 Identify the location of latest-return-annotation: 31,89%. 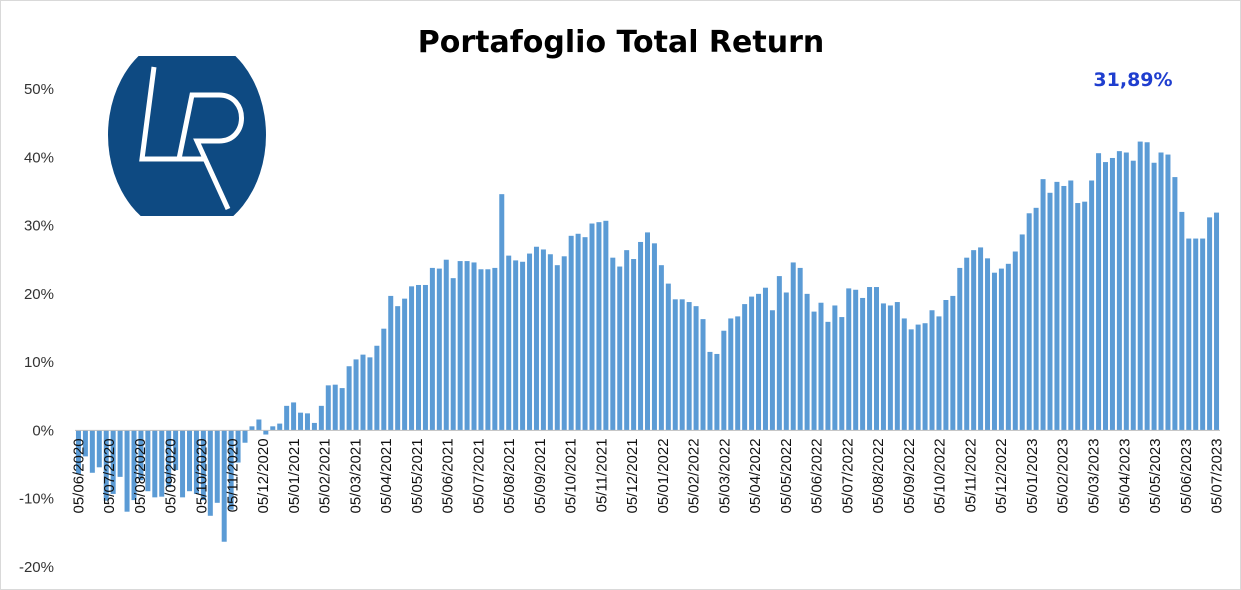
(1132, 80).